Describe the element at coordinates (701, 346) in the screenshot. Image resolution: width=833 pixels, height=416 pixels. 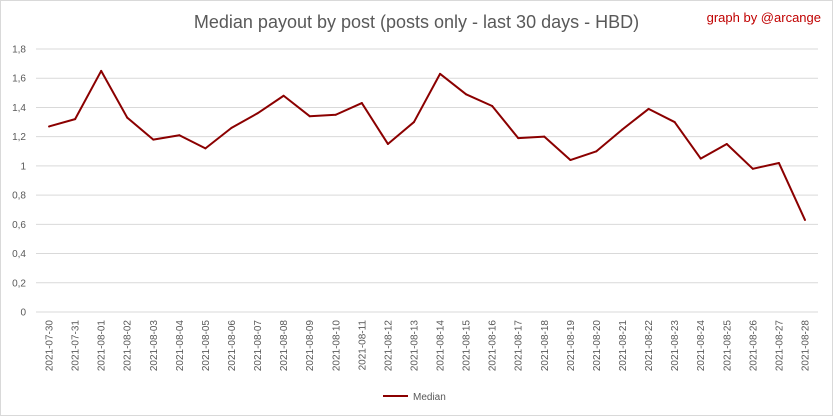
I see `x-tick-label: 2021-08-24` at that location.